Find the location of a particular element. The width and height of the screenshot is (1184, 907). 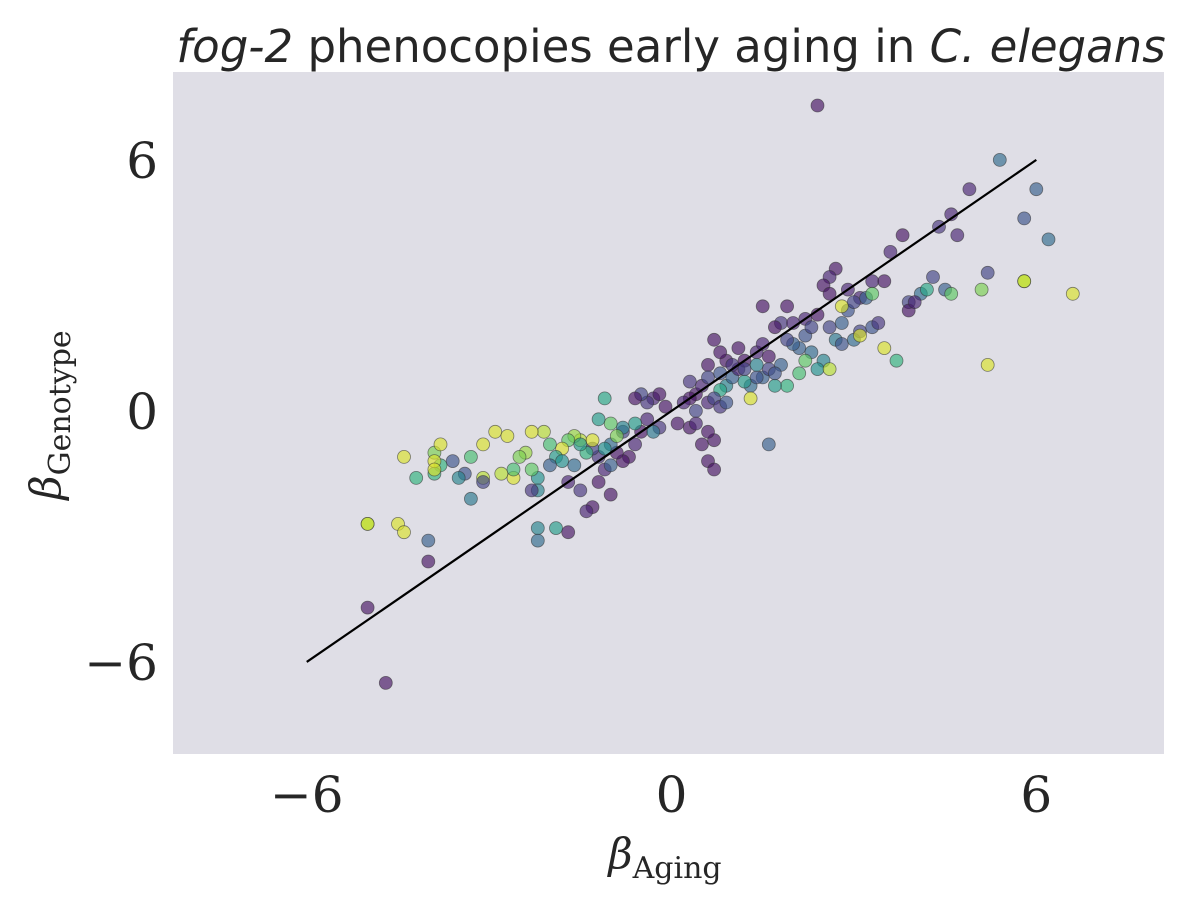

title-middle: phenocopies early aging in is located at coordinates (611, 46).